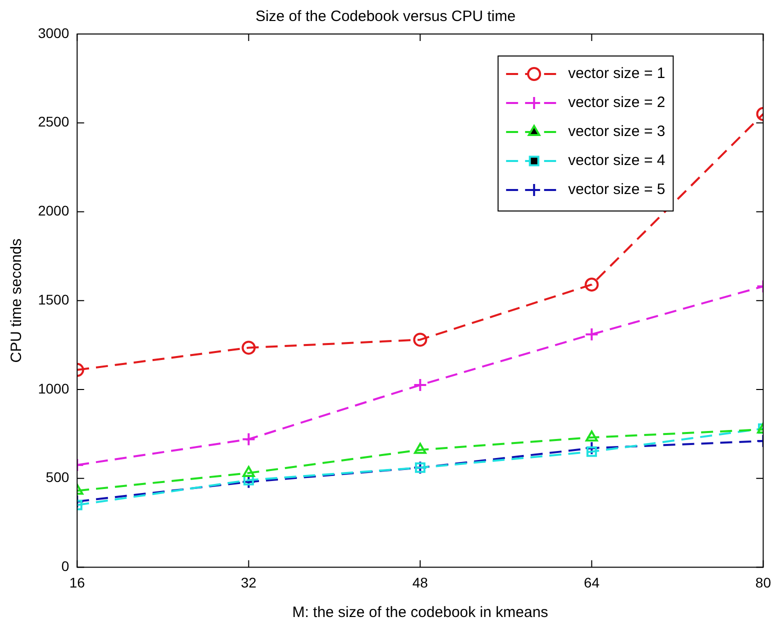  Describe the element at coordinates (617, 161) in the screenshot. I see `legend-label: vector size = 4` at that location.